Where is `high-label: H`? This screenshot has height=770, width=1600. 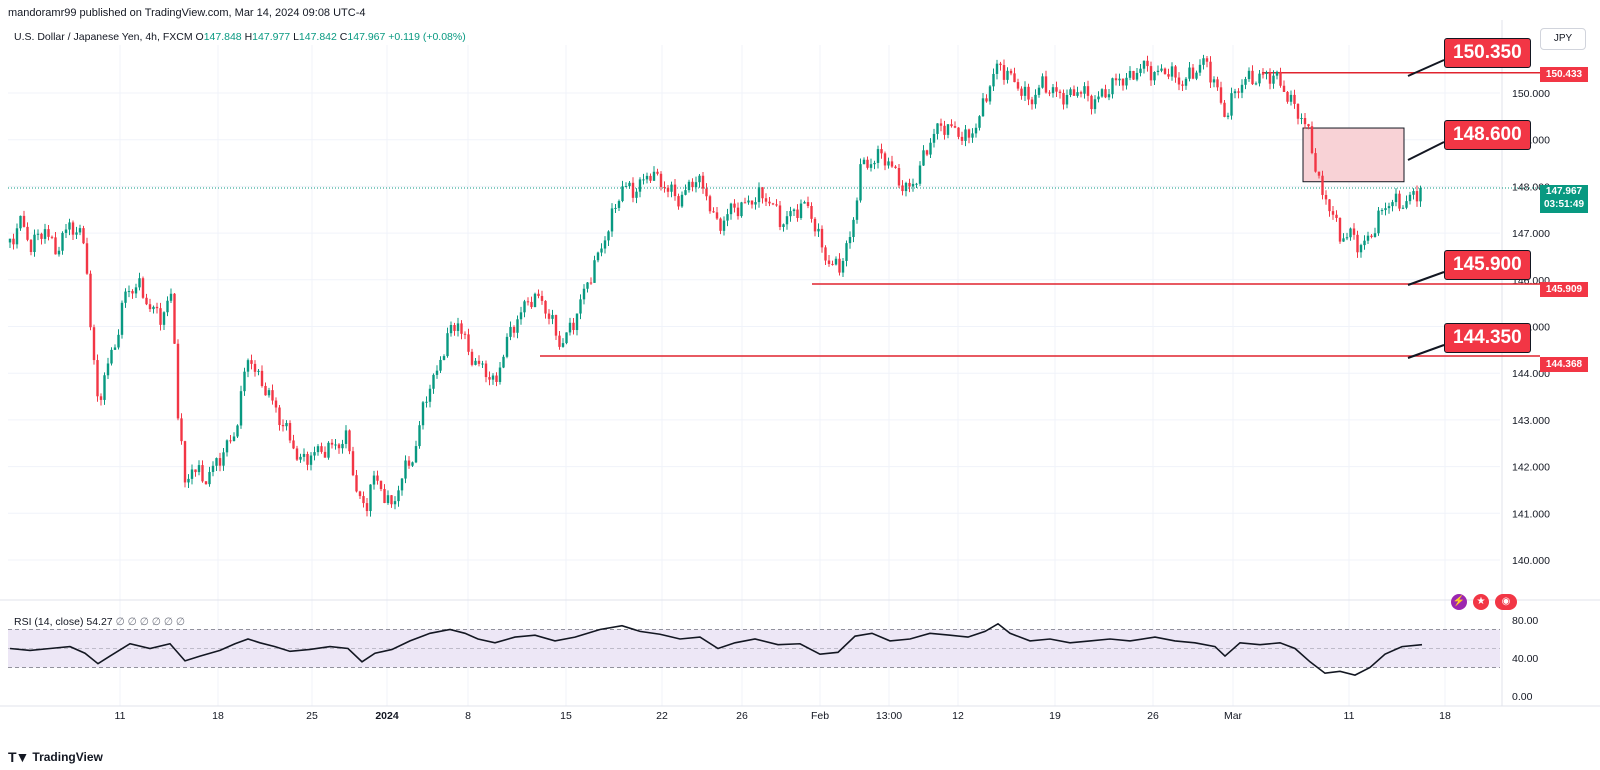 high-label: H is located at coordinates (248, 37).